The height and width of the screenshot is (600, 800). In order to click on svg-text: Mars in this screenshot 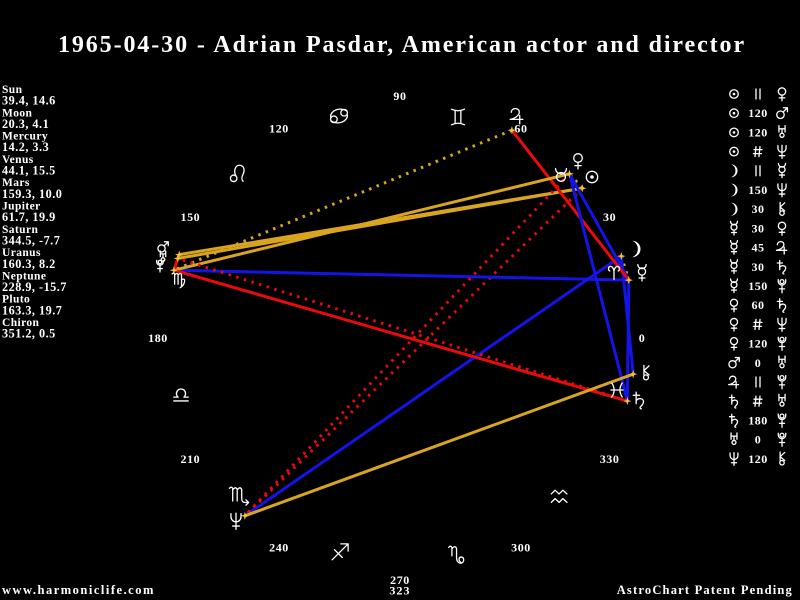, I will do `click(16, 183)`.